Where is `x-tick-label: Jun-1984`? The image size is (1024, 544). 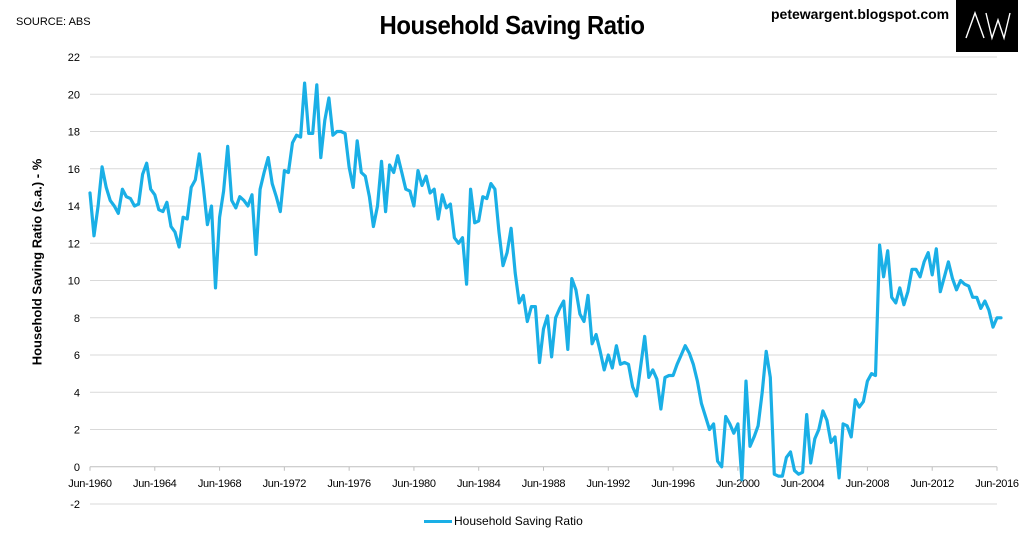
x-tick-label: Jun-1984 is located at coordinates (479, 484).